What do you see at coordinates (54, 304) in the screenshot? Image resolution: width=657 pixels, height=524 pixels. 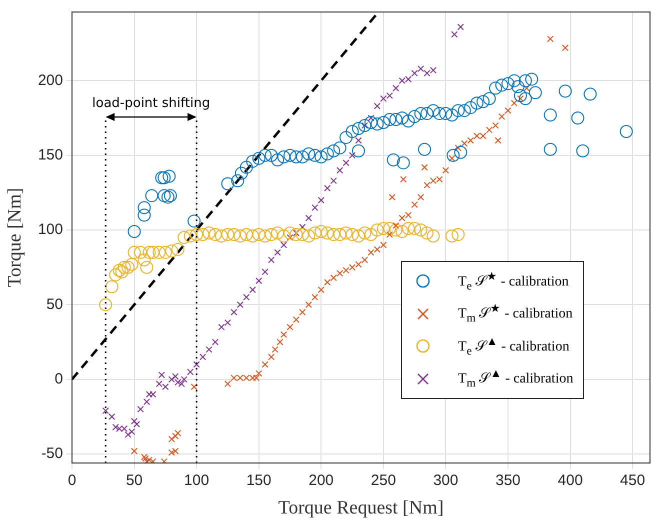 I see `y-tick-label: 50` at bounding box center [54, 304].